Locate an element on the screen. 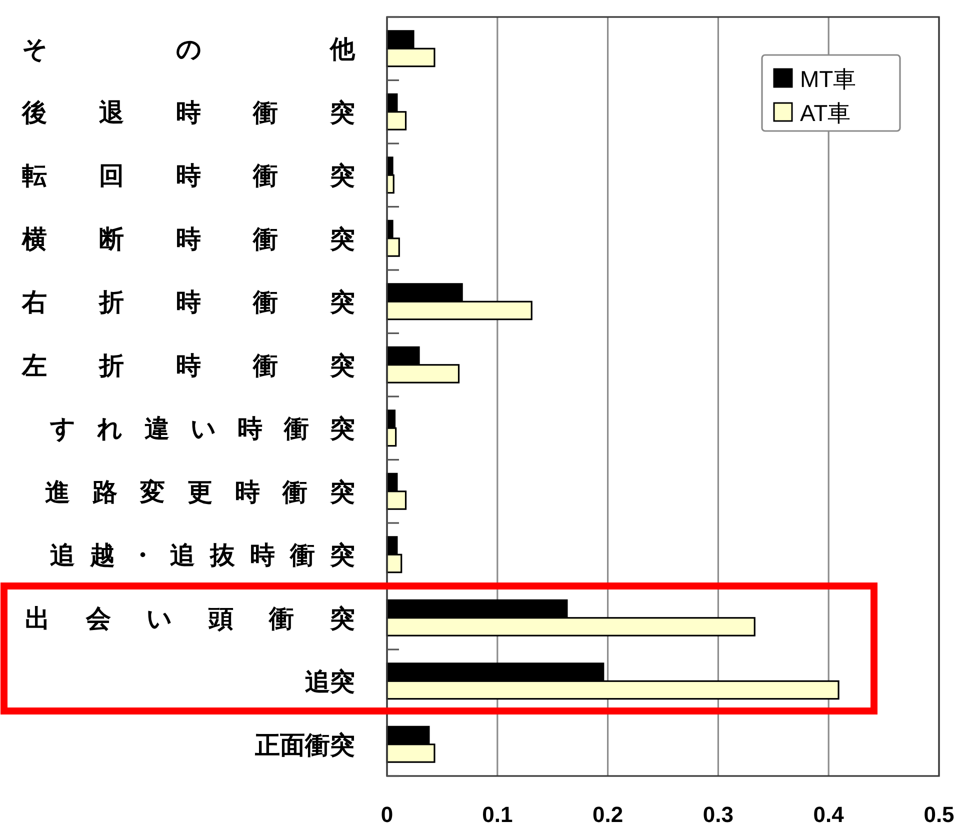  x-tick-label: 0 is located at coordinates (387, 814).